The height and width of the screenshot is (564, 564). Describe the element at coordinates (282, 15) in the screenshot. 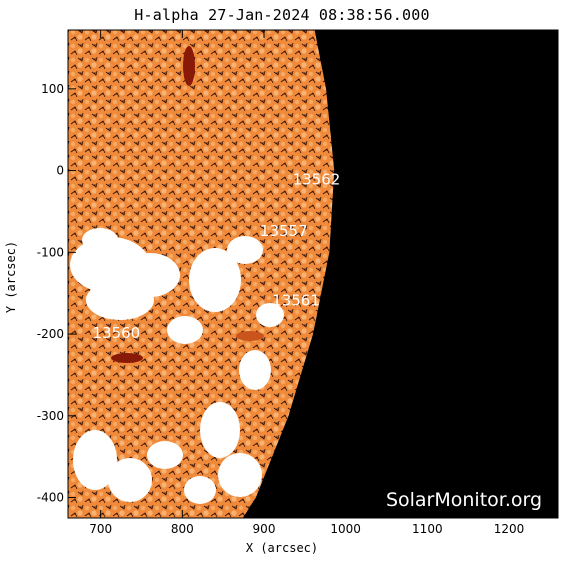

I see `figure-title: H-alpha 27-Jan-2024 08:38:56.000` at that location.